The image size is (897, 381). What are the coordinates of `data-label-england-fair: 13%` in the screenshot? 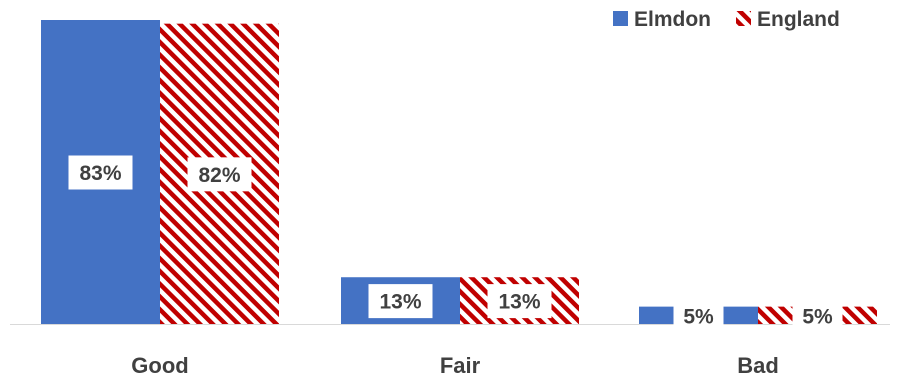 It's located at (519, 301).